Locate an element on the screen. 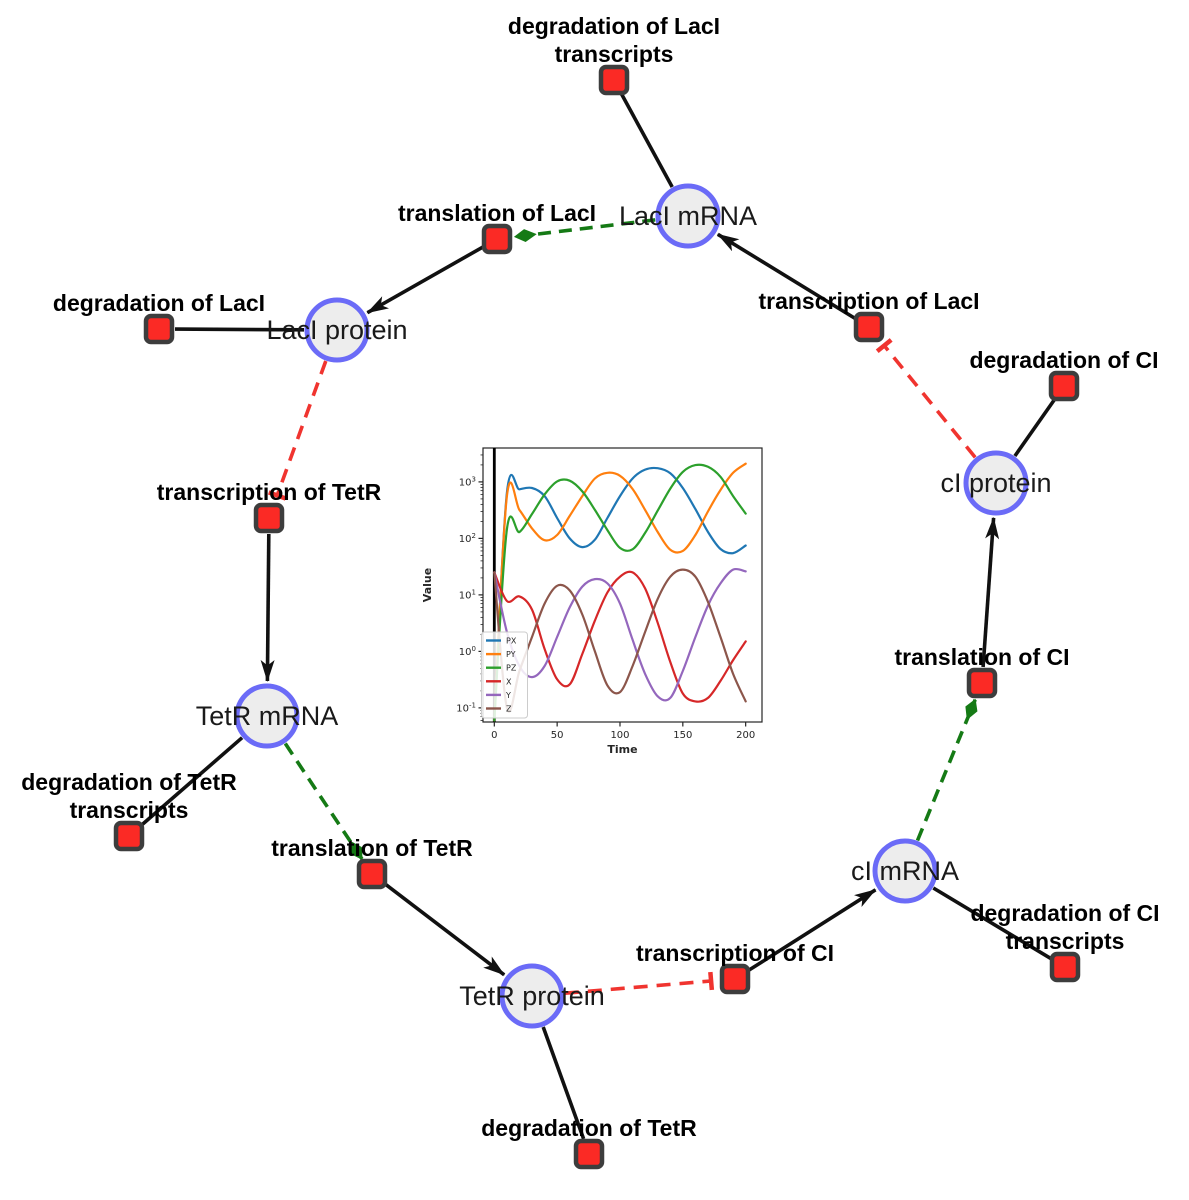 The width and height of the screenshot is (1189, 1200). y-tick-label: 10¹ is located at coordinates (467, 594).